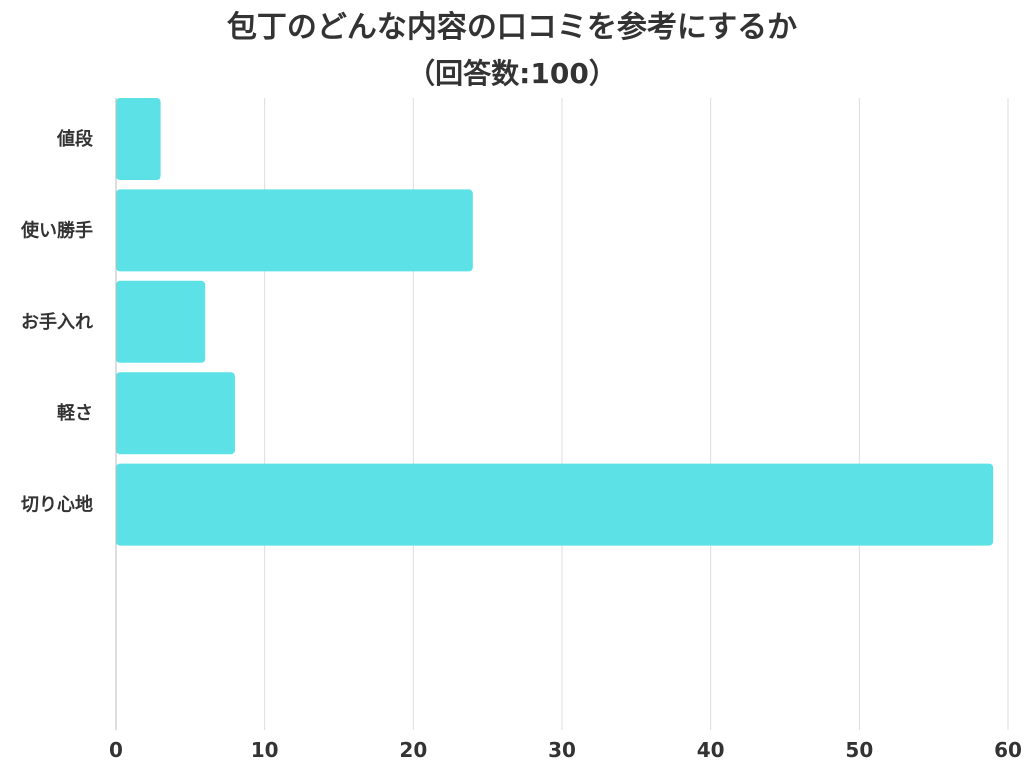 This screenshot has width=1024, height=768. What do you see at coordinates (56, 230) in the screenshot?
I see `category-label: 使い勝手` at bounding box center [56, 230].